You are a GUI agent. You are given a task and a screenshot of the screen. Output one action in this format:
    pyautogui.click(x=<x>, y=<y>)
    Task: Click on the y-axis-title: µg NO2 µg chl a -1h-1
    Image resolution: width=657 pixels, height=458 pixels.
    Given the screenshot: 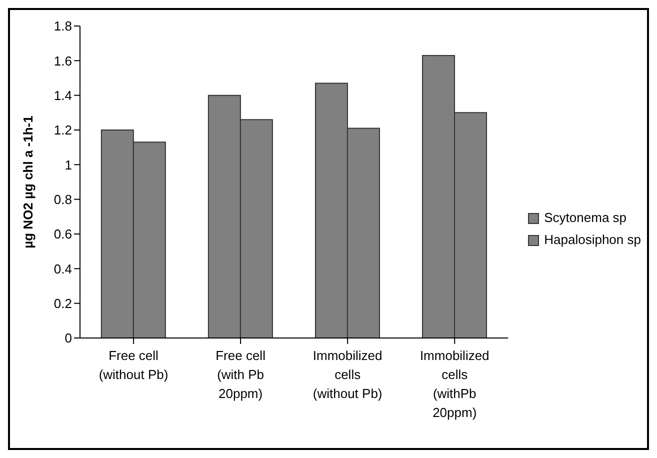 What is the action you would take?
    pyautogui.click(x=28, y=182)
    